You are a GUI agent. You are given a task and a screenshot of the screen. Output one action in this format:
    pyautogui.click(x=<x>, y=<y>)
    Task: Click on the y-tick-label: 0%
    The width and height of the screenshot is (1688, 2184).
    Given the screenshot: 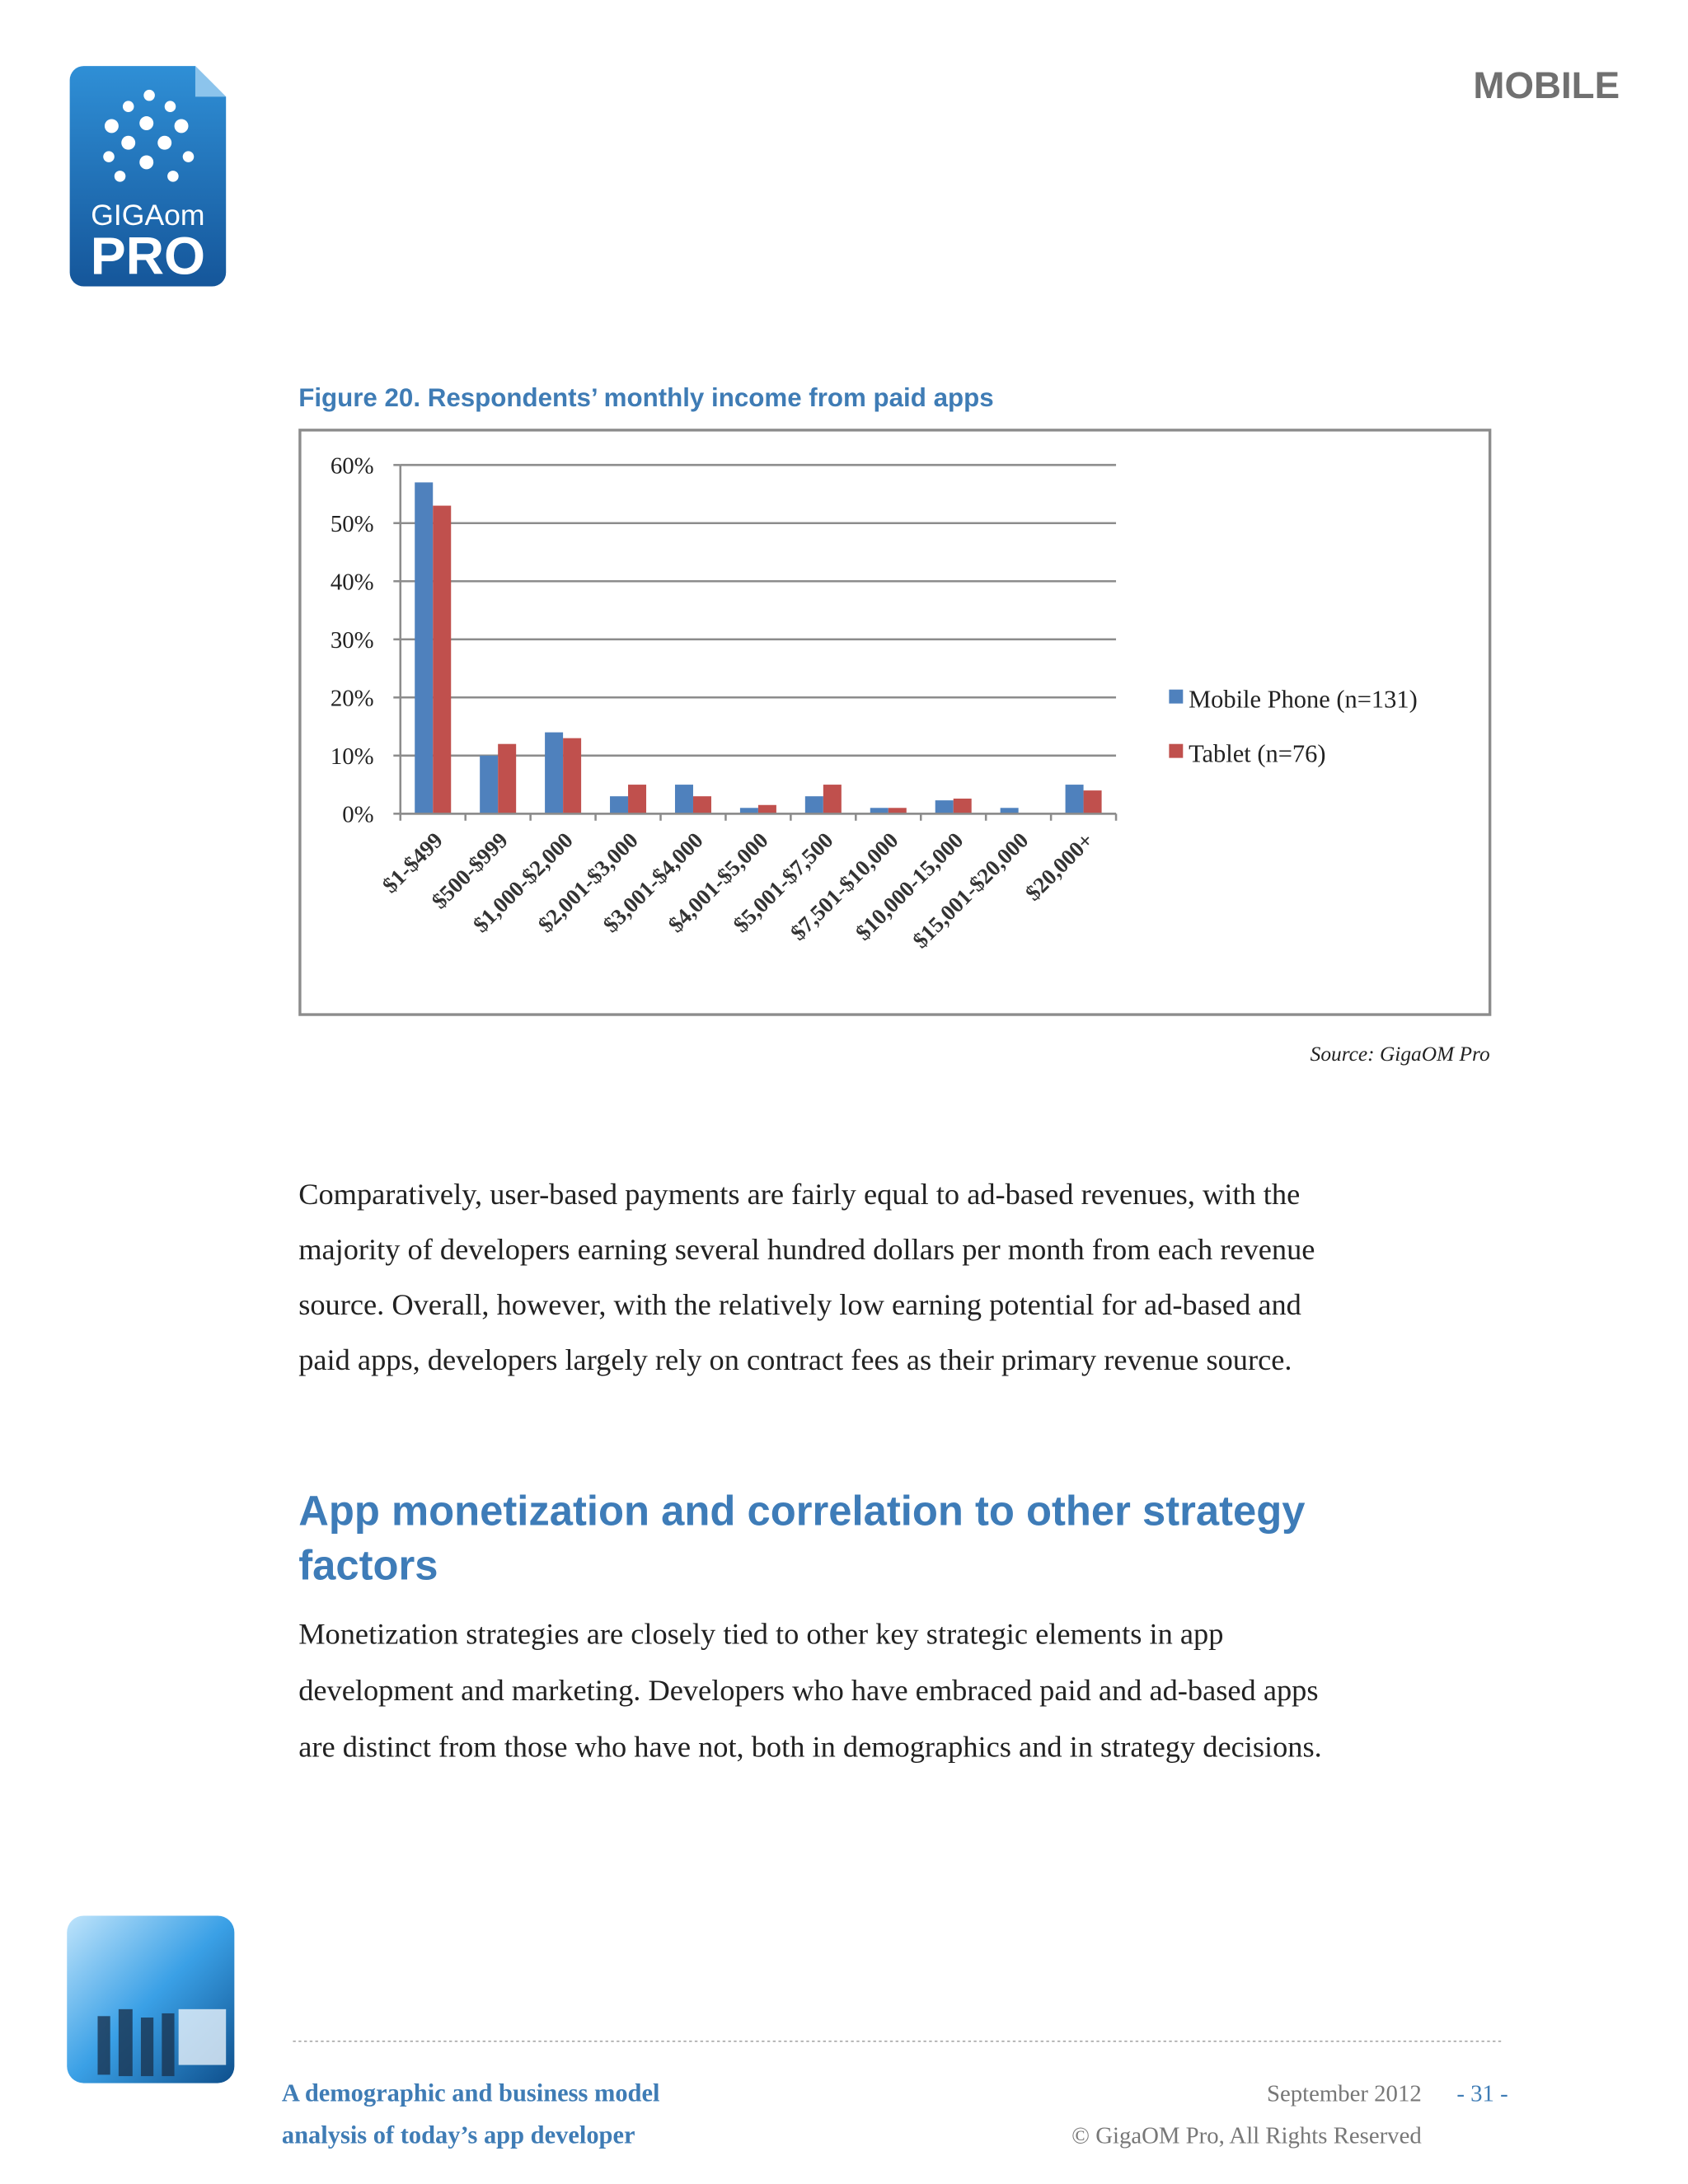 What is the action you would take?
    pyautogui.click(x=357, y=814)
    